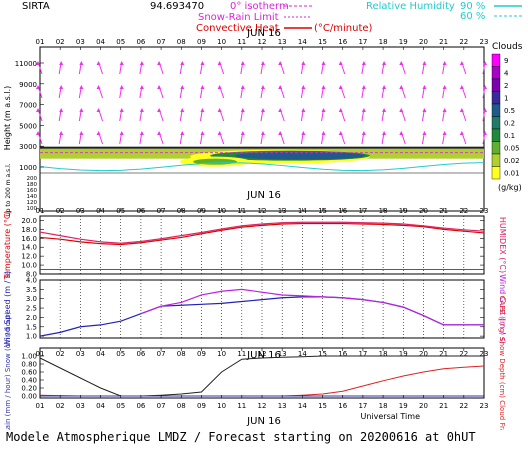  What do you see at coordinates (506, 86) in the screenshot?
I see `clouds-legend-label: 2` at bounding box center [506, 86].